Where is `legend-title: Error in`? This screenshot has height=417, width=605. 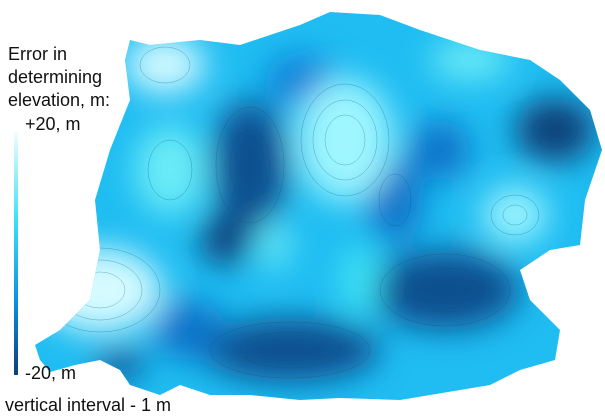
legend-title: Error in is located at coordinates (37, 54).